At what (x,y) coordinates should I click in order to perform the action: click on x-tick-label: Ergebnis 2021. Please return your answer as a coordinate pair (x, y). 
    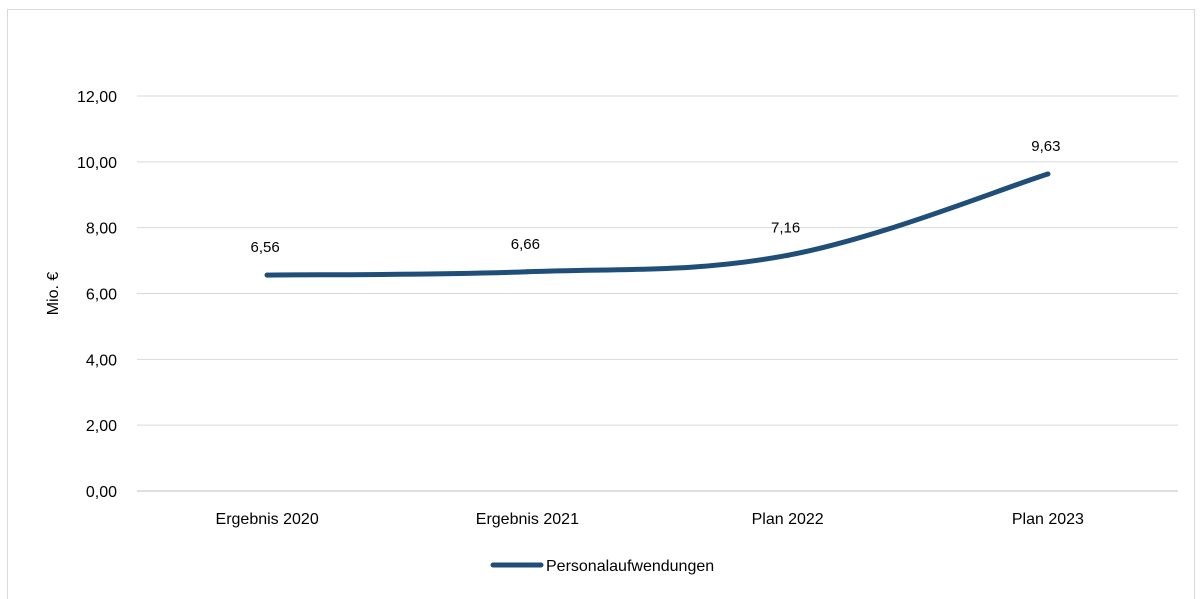
    Looking at the image, I should click on (527, 519).